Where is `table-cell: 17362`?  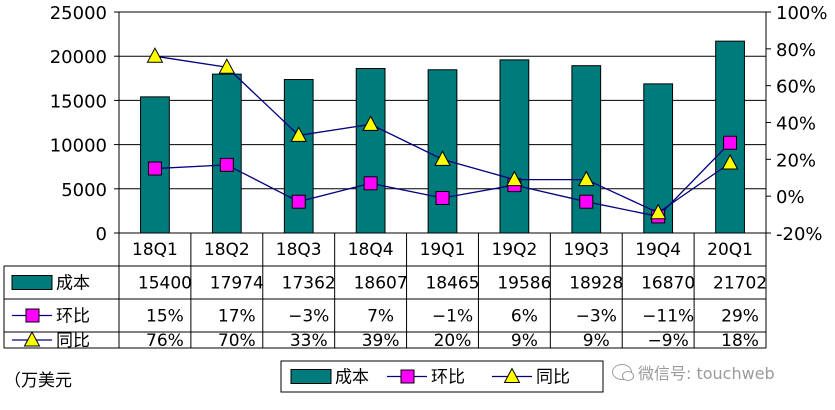 table-cell: 17362 is located at coordinates (309, 284).